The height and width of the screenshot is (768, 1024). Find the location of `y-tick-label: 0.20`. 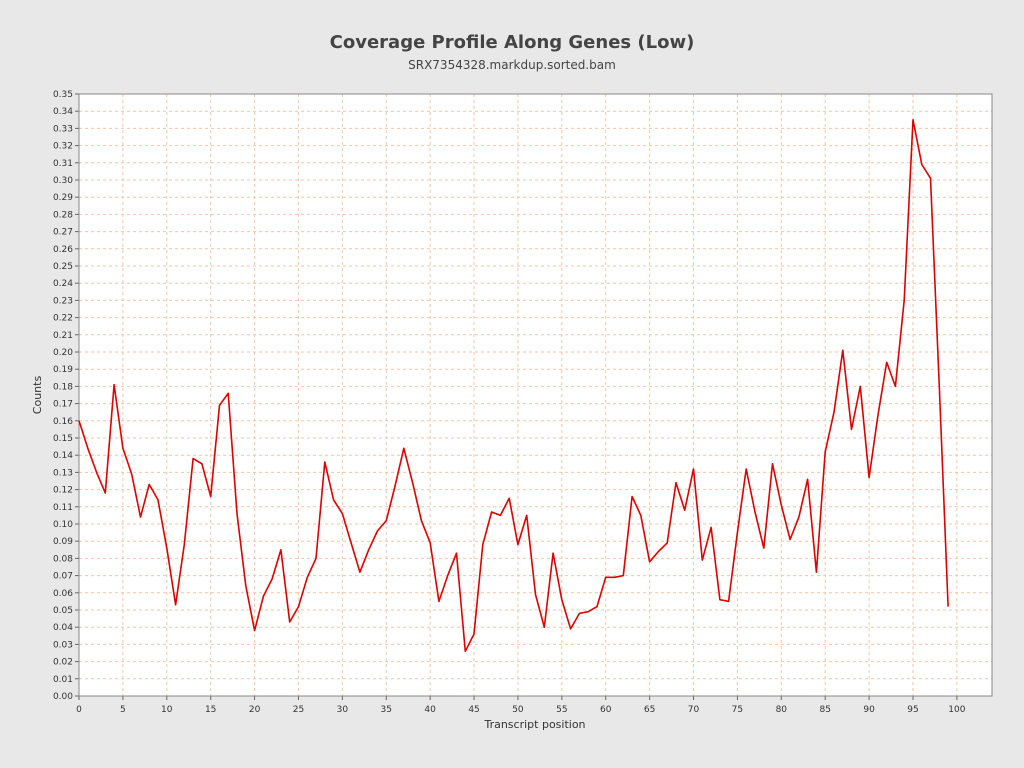

y-tick-label: 0.20 is located at coordinates (63, 353).